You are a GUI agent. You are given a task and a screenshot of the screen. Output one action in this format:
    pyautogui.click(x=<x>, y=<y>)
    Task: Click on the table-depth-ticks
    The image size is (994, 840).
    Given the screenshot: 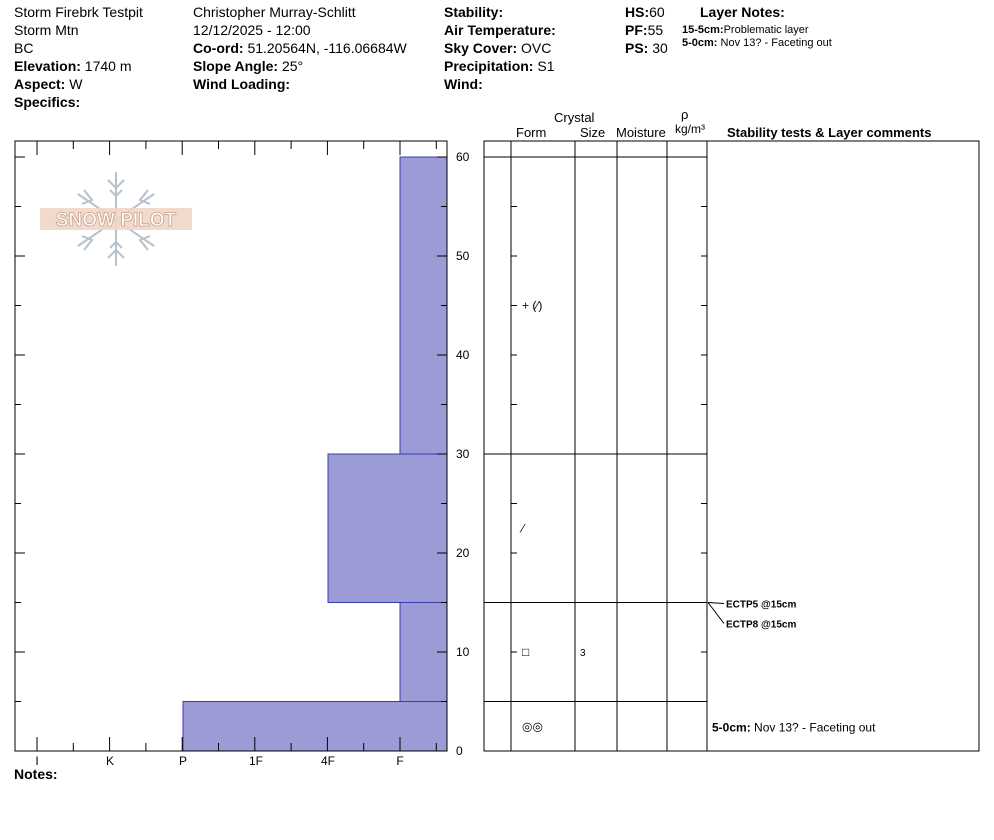 What is the action you would take?
    pyautogui.click(x=609, y=454)
    